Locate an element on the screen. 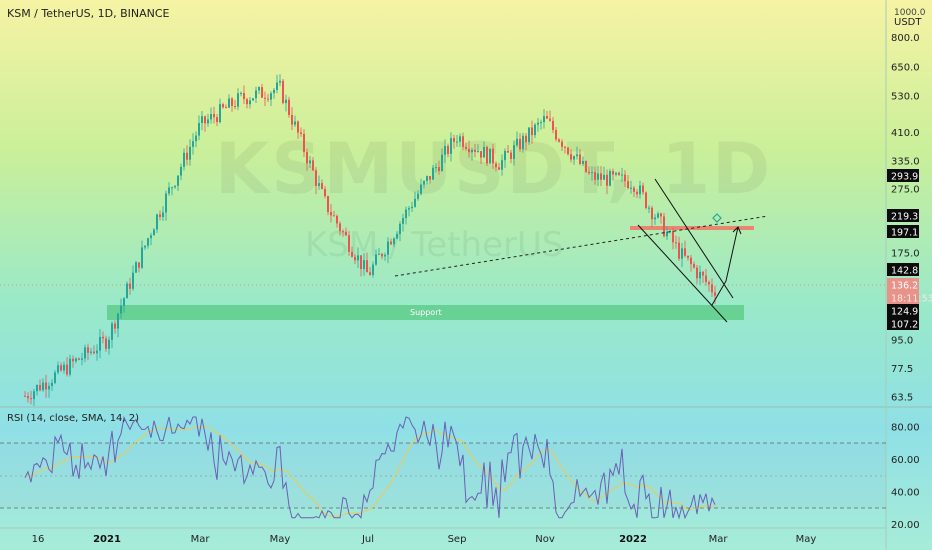  time-label: May is located at coordinates (280, 539).